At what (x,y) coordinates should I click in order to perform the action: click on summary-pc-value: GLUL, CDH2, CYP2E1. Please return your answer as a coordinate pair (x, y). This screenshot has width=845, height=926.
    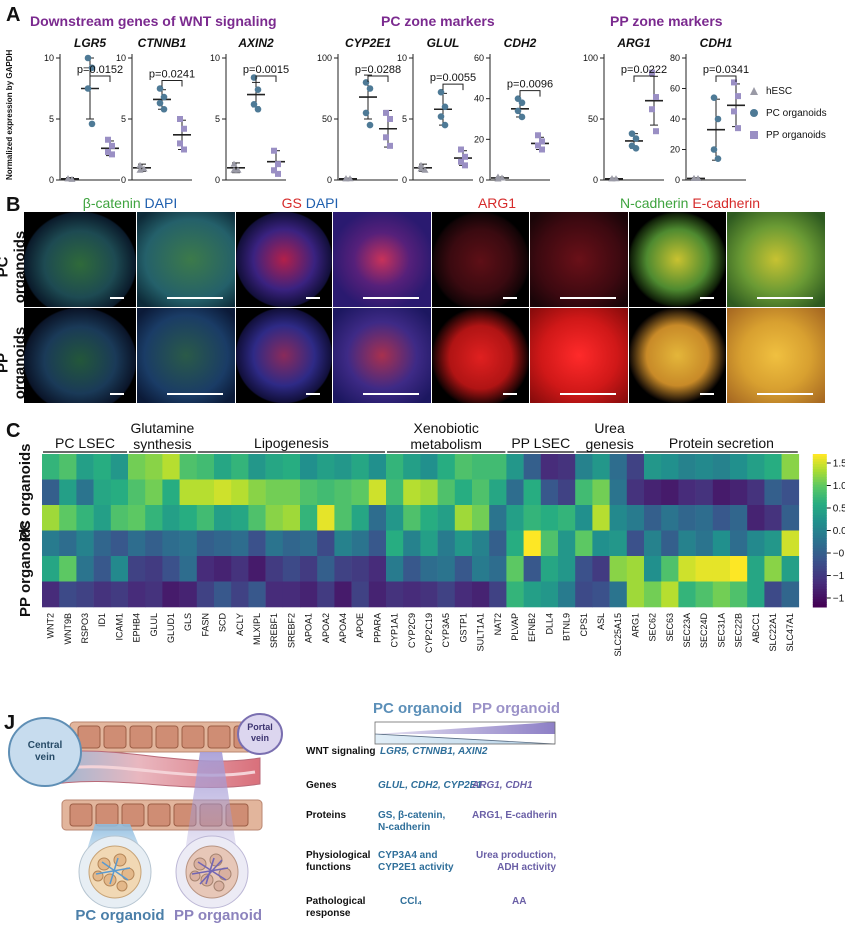
    Looking at the image, I should click on (430, 785).